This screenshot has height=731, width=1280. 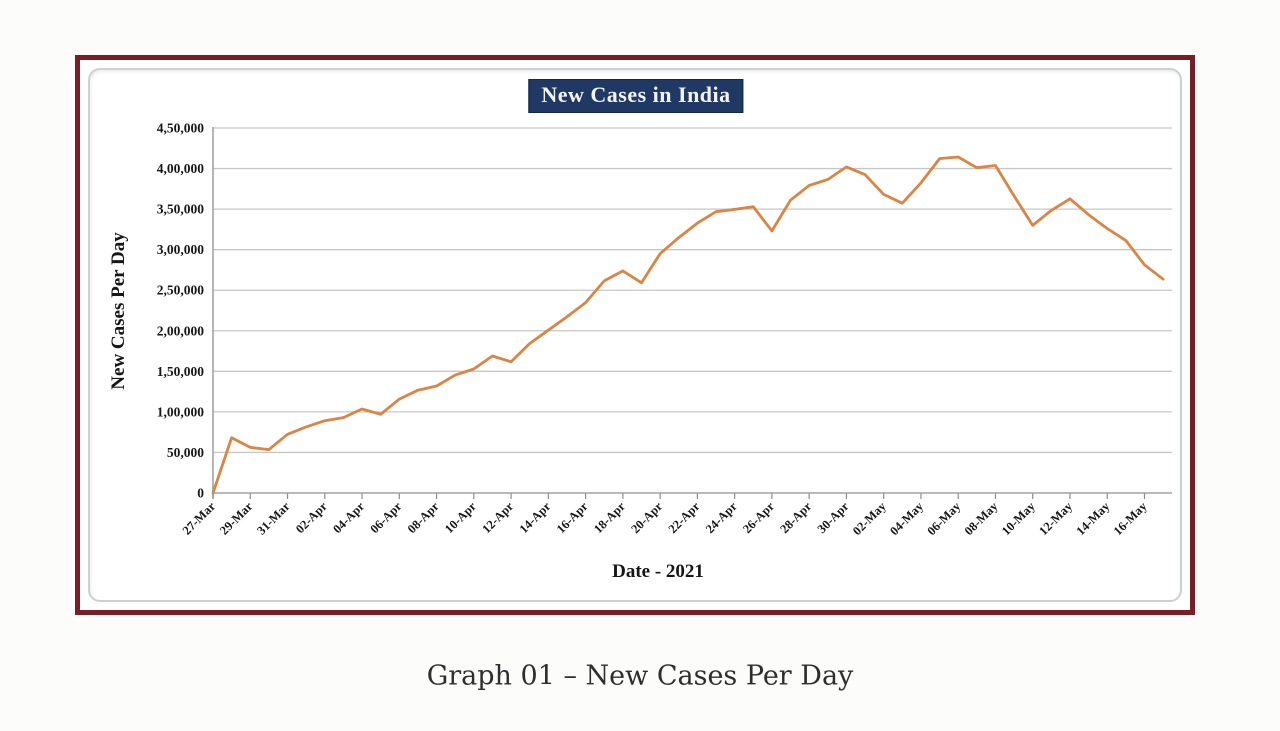 What do you see at coordinates (658, 571) in the screenshot?
I see `x-axis-title: Date - 2021` at bounding box center [658, 571].